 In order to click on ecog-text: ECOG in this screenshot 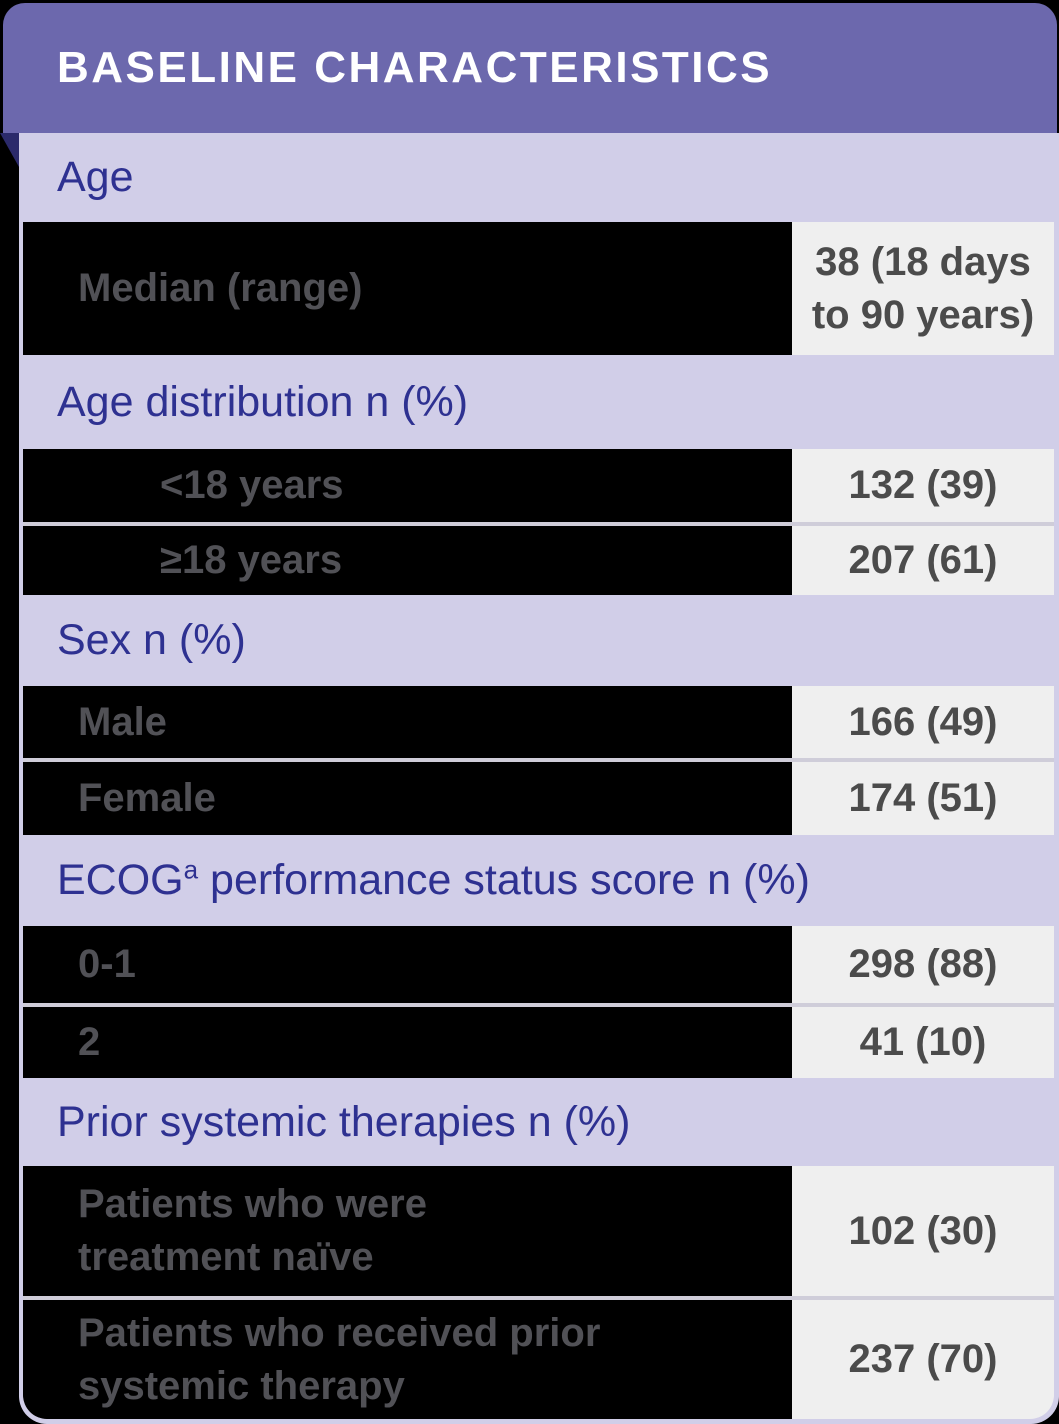, I will do `click(120, 880)`.